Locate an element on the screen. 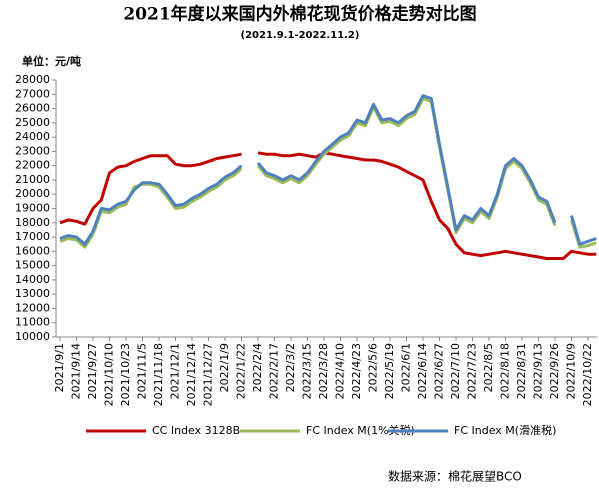 This screenshot has width=599, height=490. x-tick-label: 2022/3/15 is located at coordinates (307, 371).